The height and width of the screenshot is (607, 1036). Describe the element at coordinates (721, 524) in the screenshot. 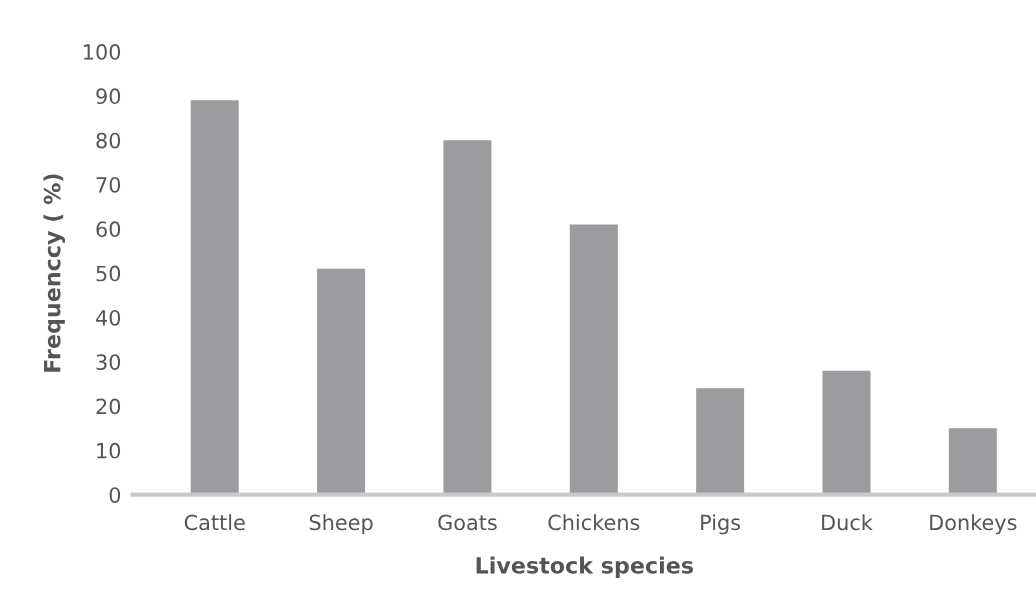

I see `x-tick-label: Pigs` at that location.